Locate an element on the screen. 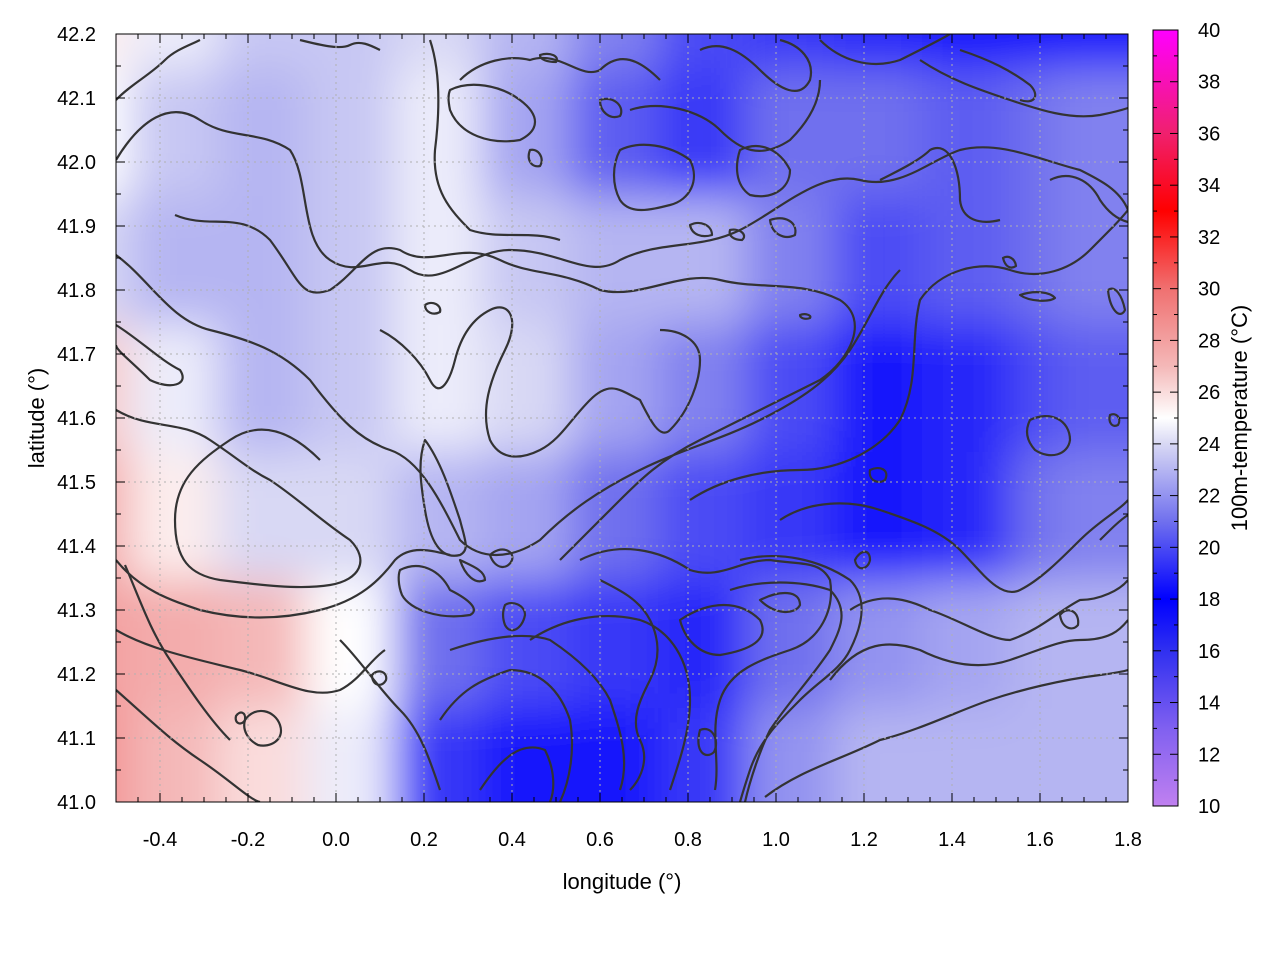  y-tick-label: 41.0 is located at coordinates (76, 803).